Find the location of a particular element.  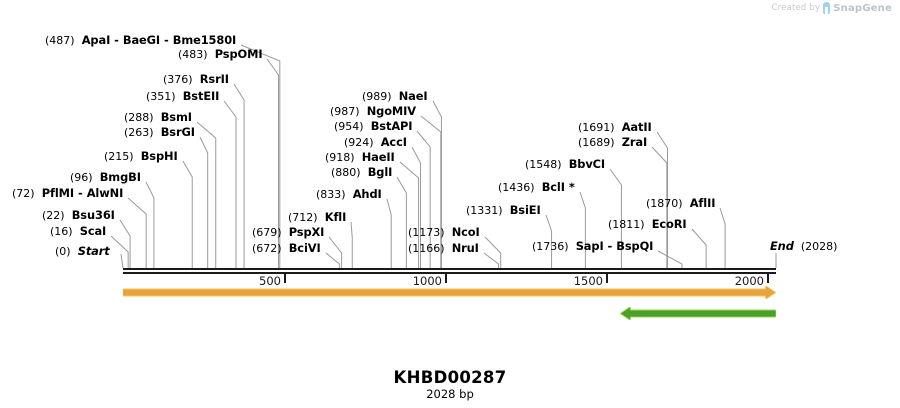

restriction-site-label: (954) BstAPI is located at coordinates (373, 126).